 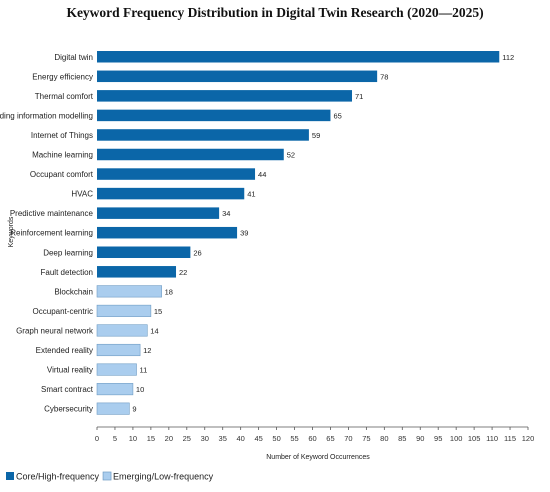 I want to click on x-tick-label: 50, so click(x=276, y=438).